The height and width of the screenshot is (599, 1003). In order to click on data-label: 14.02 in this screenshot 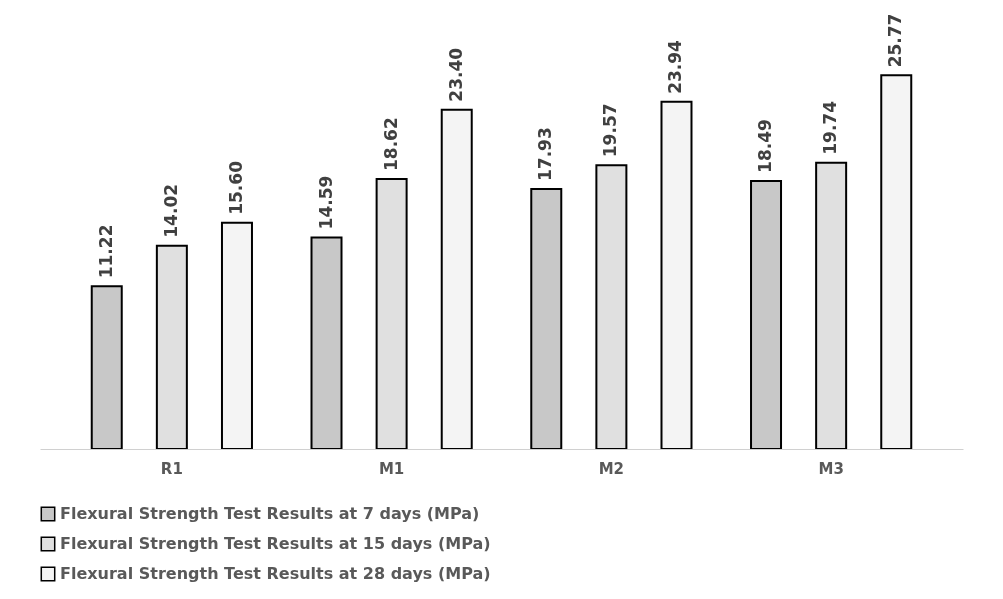, I will do `click(170, 210)`.